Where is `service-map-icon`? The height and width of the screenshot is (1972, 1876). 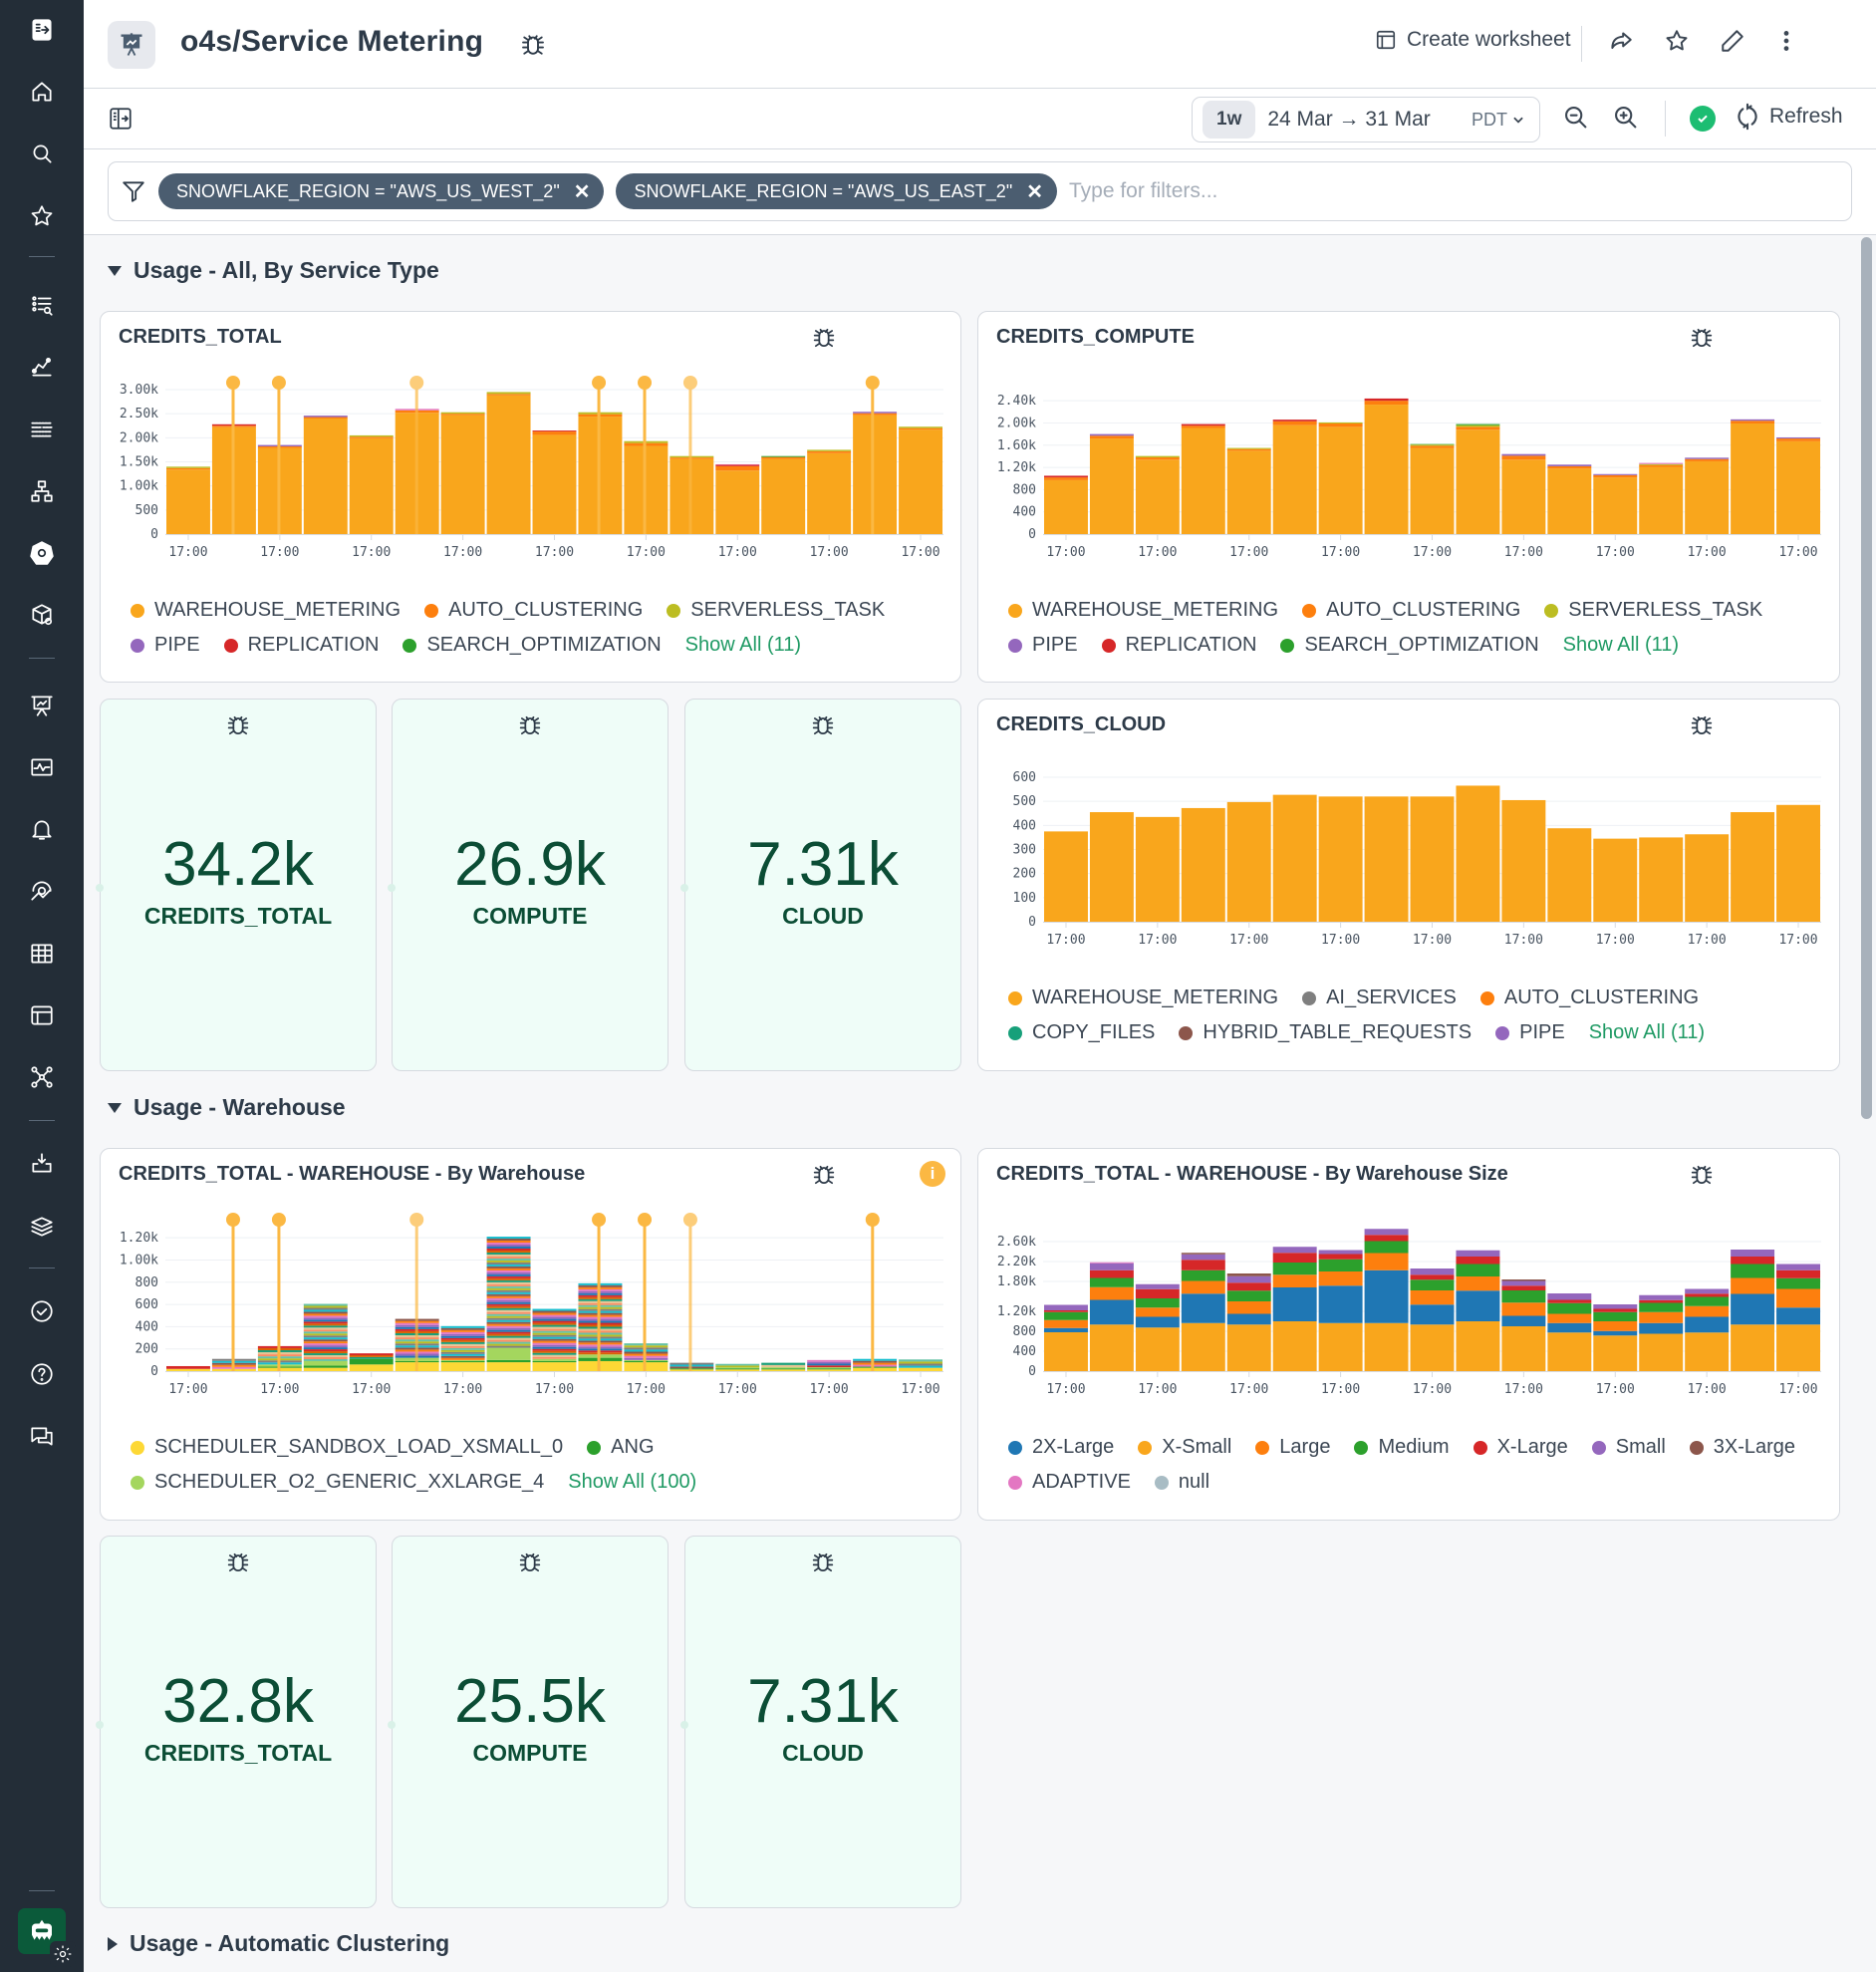
service-map-icon is located at coordinates (42, 491).